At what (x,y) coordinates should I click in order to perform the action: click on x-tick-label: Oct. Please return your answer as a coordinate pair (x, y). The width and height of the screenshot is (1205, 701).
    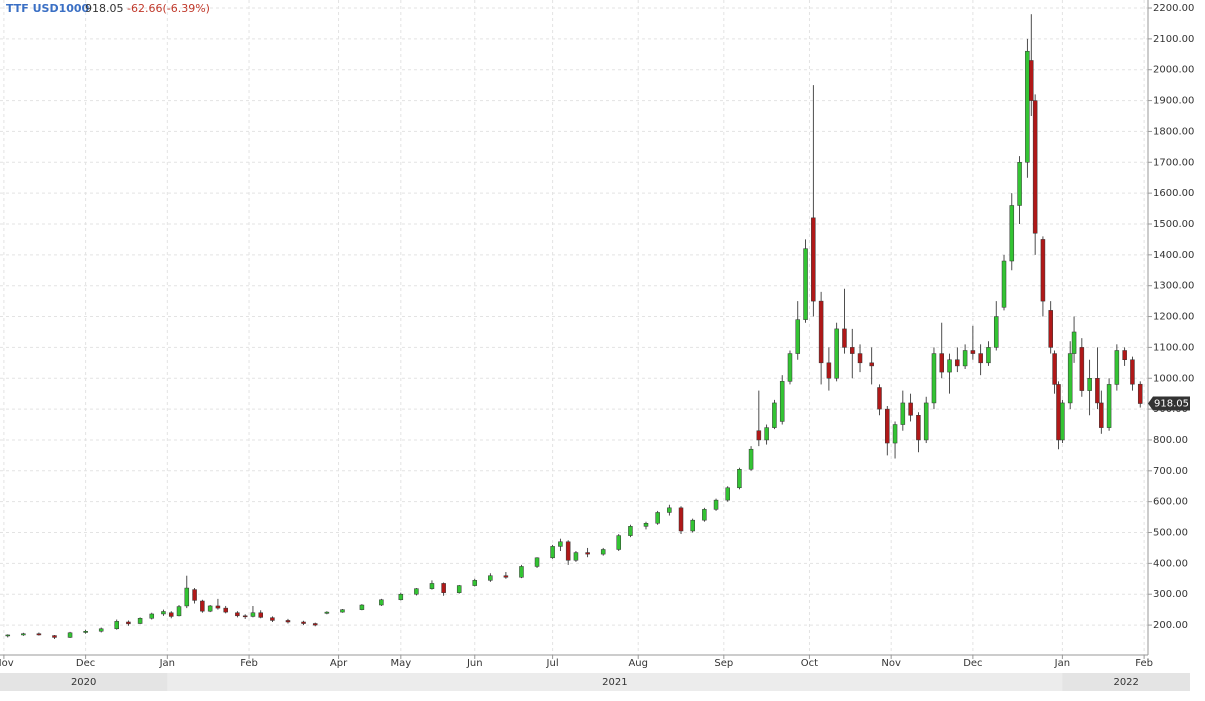
    Looking at the image, I should click on (809, 663).